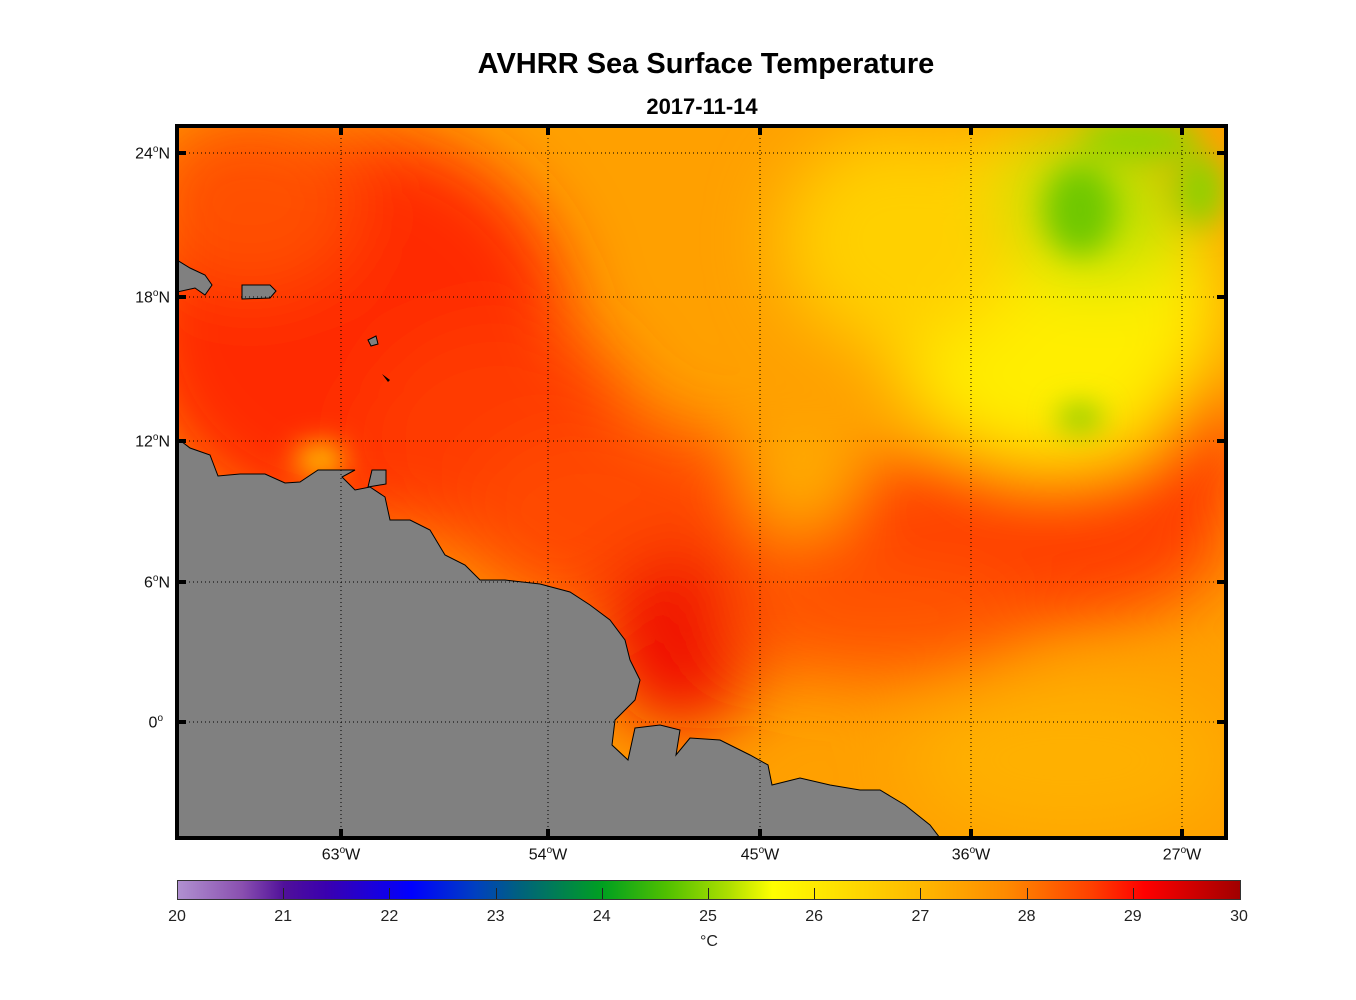 This screenshot has width=1356, height=1000. What do you see at coordinates (386, 378) in the screenshot?
I see `land-barbados` at bounding box center [386, 378].